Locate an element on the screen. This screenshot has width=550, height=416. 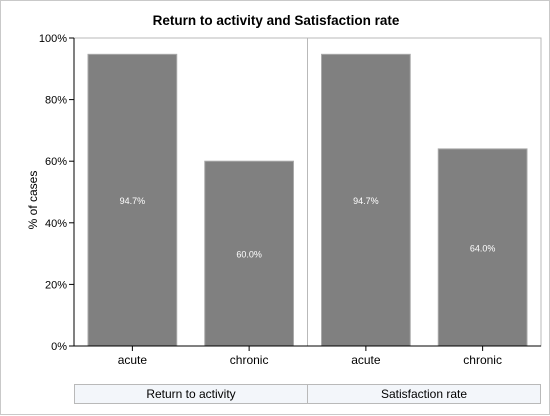
bar-data-label: 60.0% is located at coordinates (249, 255).